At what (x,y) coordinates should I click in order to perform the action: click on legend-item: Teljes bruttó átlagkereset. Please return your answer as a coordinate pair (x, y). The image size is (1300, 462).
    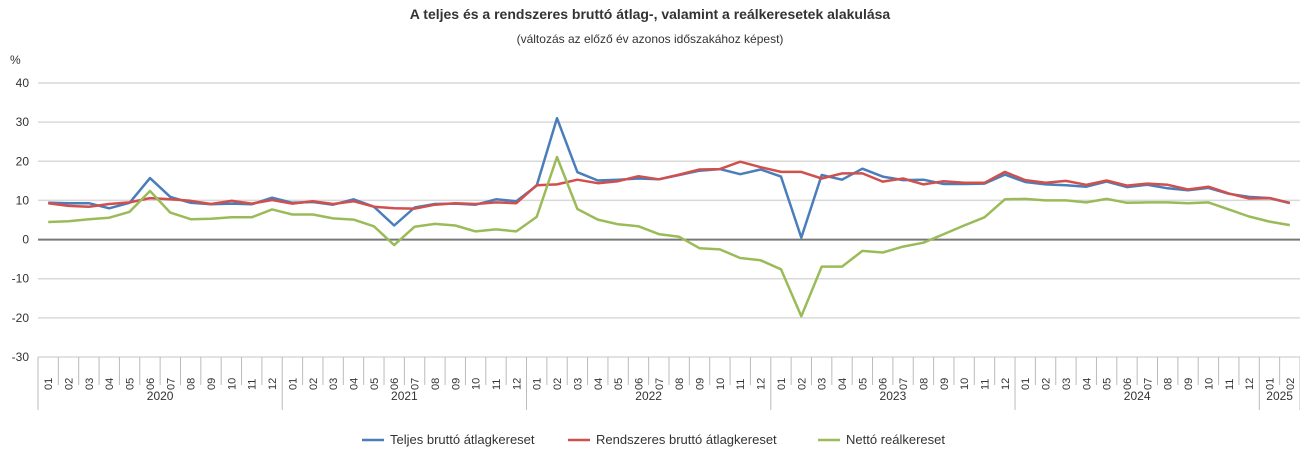
    Looking at the image, I should click on (448, 439).